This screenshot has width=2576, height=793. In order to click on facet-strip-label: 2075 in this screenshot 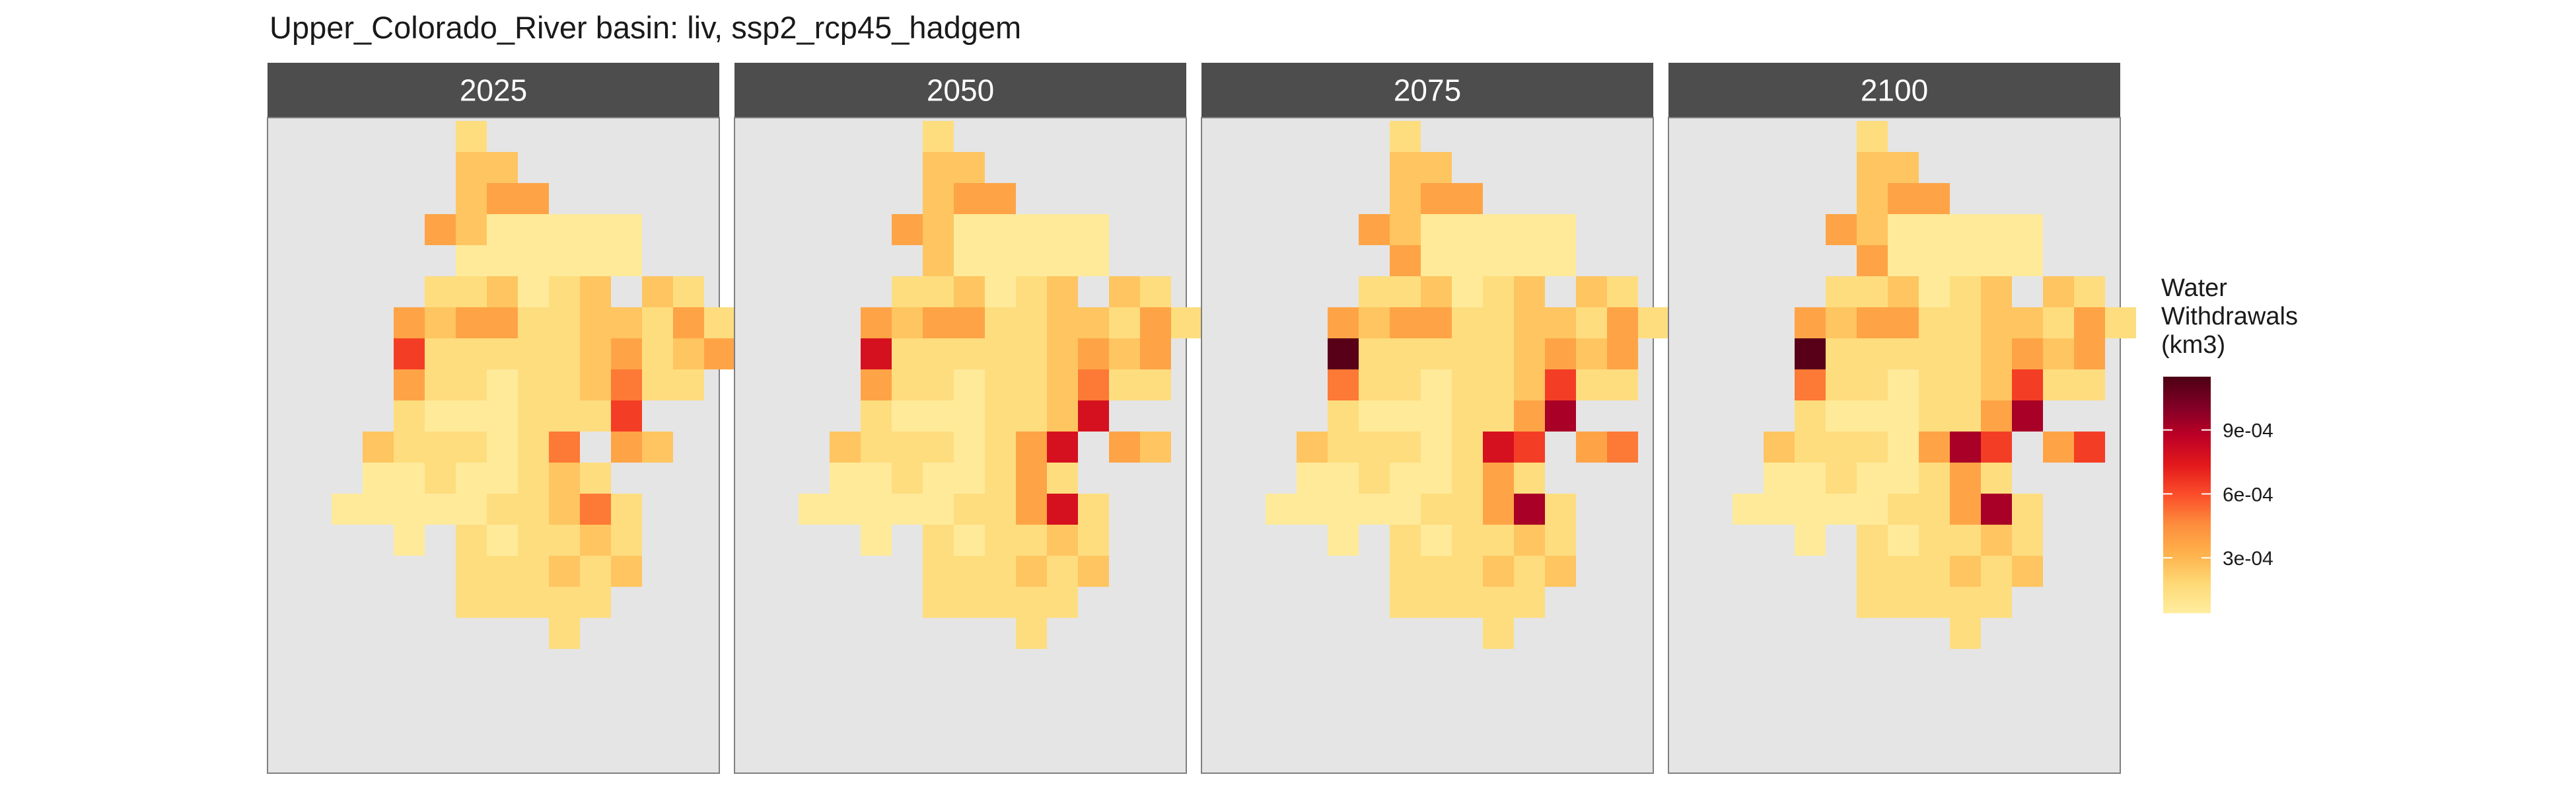, I will do `click(1427, 90)`.